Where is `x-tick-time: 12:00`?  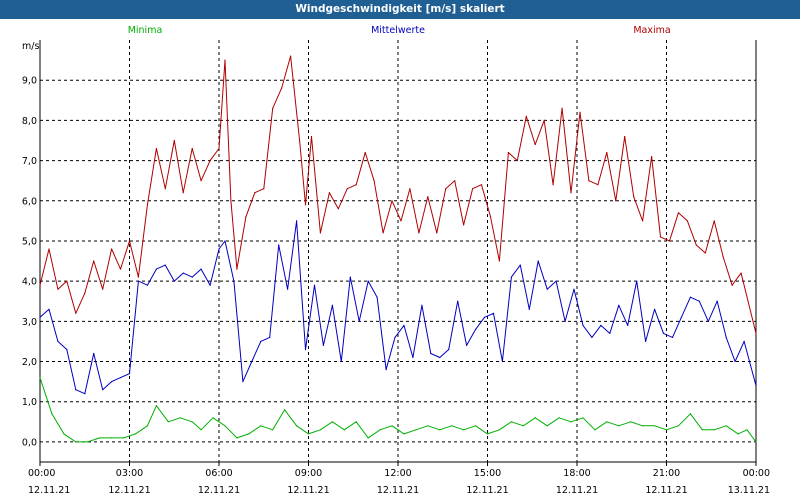 x-tick-time: 12:00 is located at coordinates (397, 473).